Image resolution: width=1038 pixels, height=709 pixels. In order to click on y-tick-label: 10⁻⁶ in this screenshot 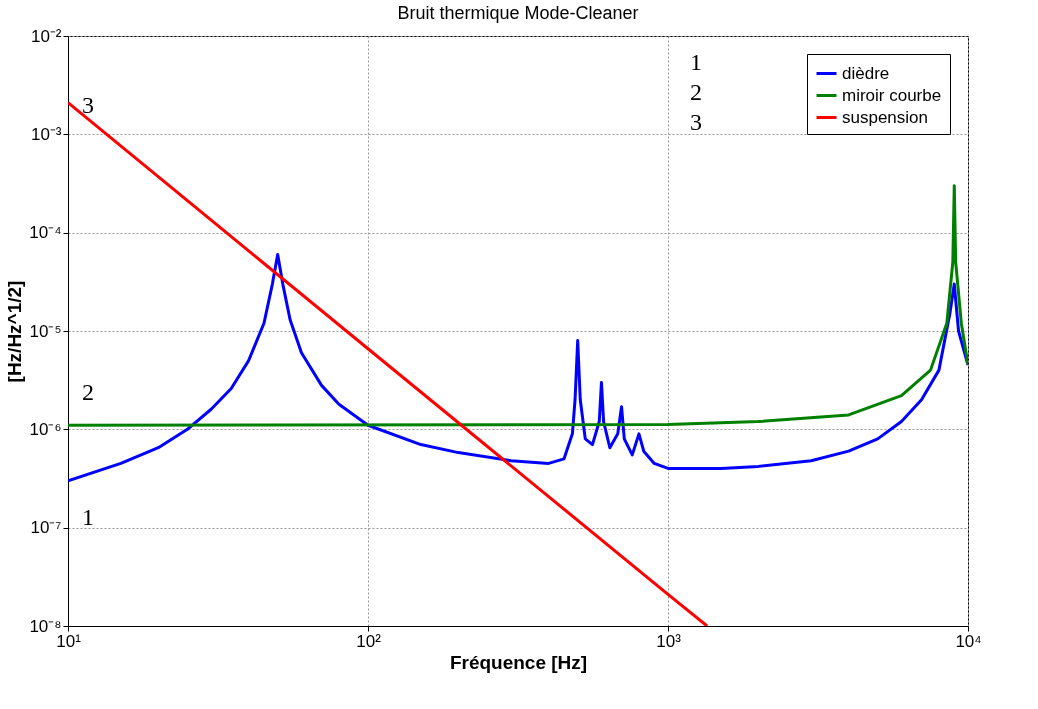, I will do `click(45, 429)`.